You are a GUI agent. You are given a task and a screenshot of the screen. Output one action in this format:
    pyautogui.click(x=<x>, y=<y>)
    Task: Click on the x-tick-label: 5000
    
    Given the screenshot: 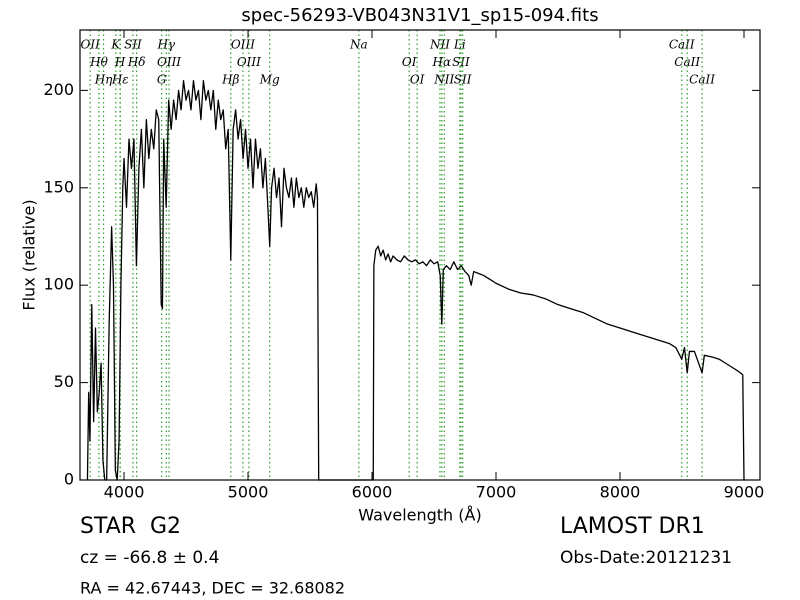 What is the action you would take?
    pyautogui.click(x=248, y=492)
    